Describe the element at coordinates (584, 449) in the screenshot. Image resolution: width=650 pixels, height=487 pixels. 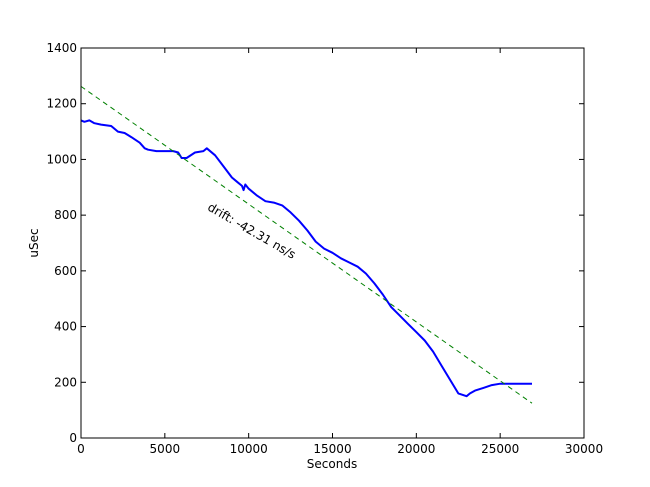
I see `x-tick-label: 30000` at that location.